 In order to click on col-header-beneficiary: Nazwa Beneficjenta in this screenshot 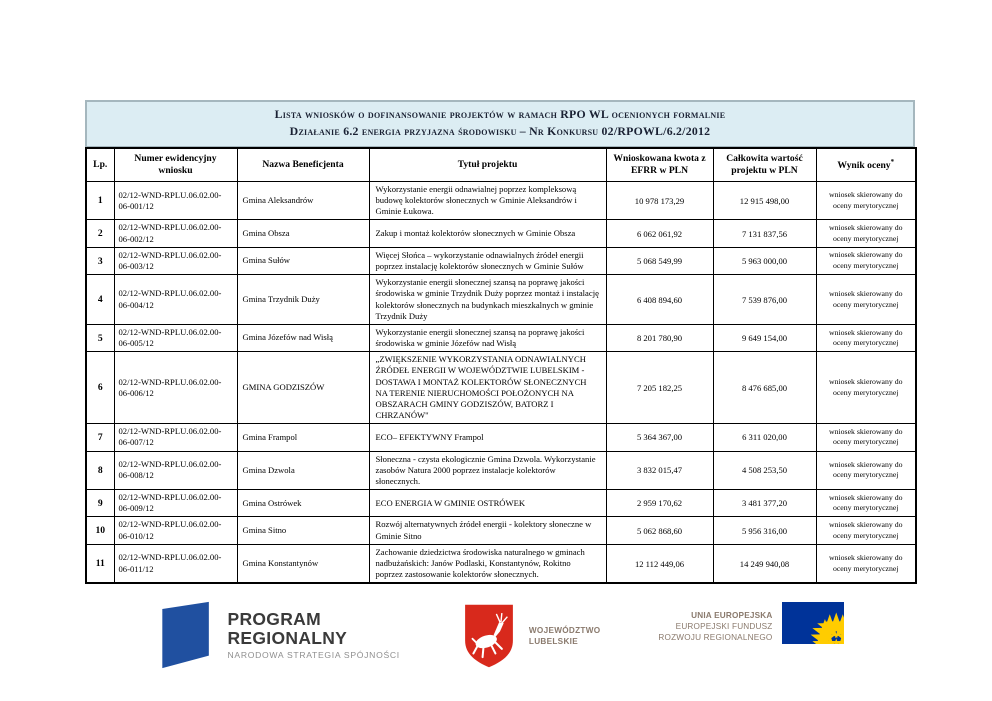, I will do `click(303, 164)`.